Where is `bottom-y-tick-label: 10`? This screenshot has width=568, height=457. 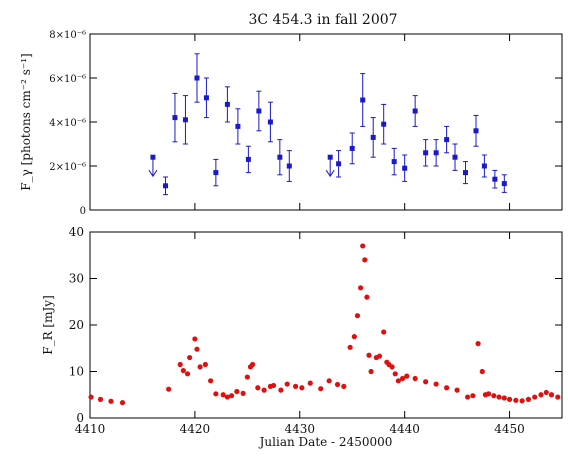 bottom-y-tick-label: 10 is located at coordinates (76, 372).